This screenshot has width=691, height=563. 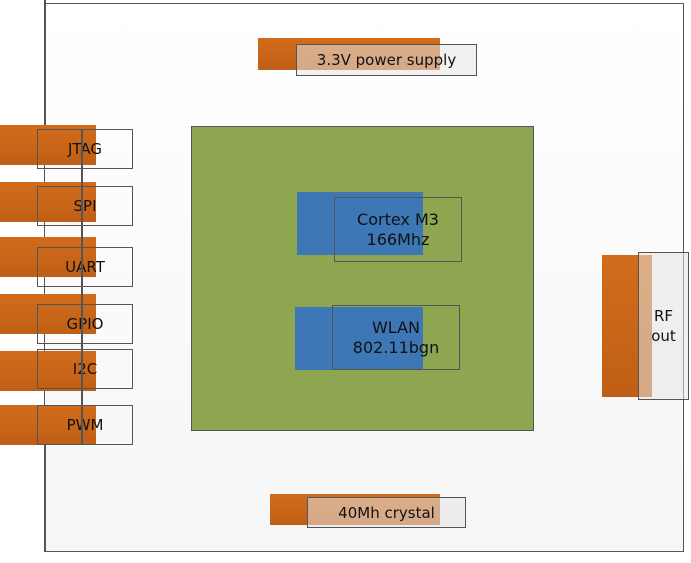 I want to click on pin-label-uart: UART, so click(x=85, y=267).